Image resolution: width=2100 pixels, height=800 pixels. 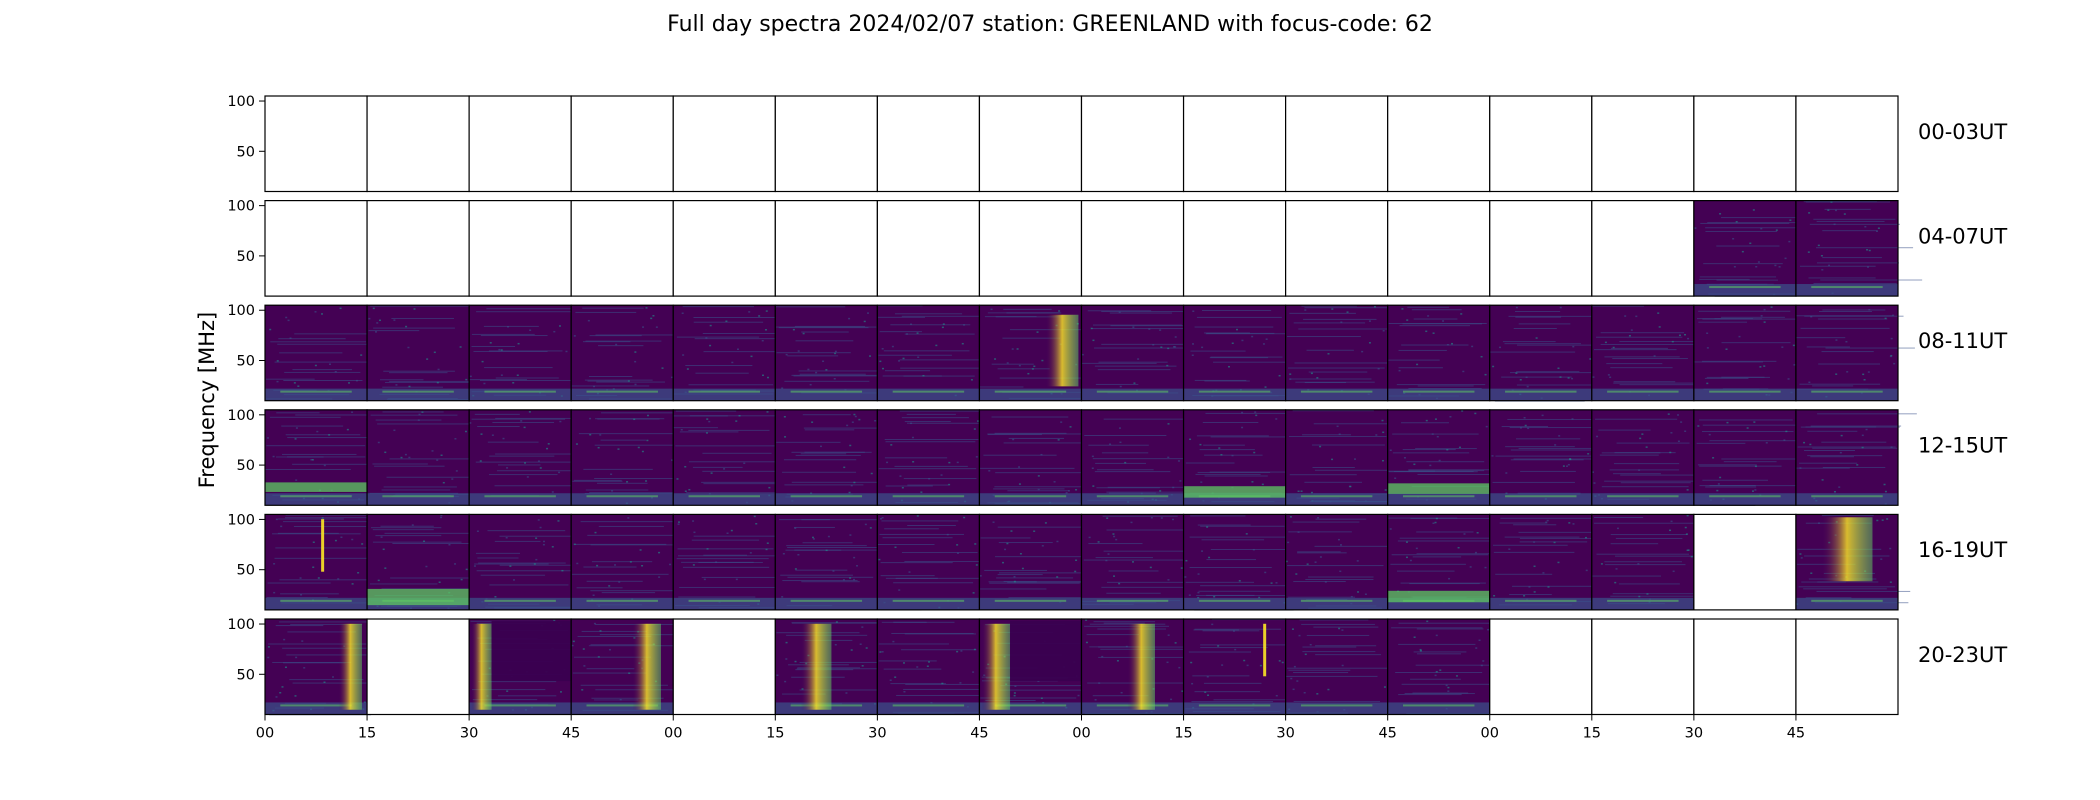 What do you see at coordinates (350, 666) in the screenshot?
I see `broadband-burst` at bounding box center [350, 666].